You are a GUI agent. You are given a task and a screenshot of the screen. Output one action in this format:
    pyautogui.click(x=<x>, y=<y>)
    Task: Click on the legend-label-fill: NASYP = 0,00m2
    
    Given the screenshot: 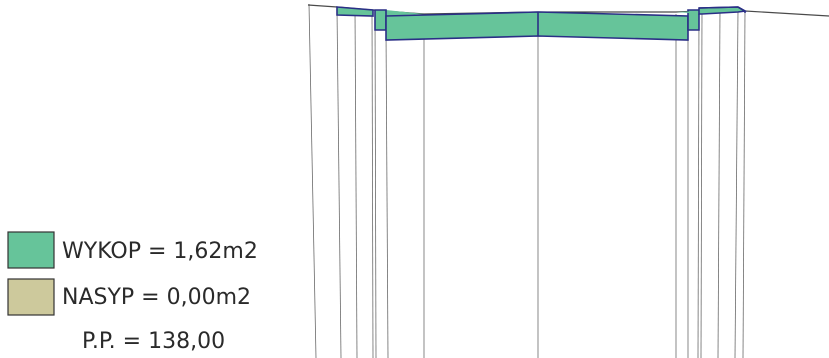 What is the action you would take?
    pyautogui.click(x=156, y=297)
    